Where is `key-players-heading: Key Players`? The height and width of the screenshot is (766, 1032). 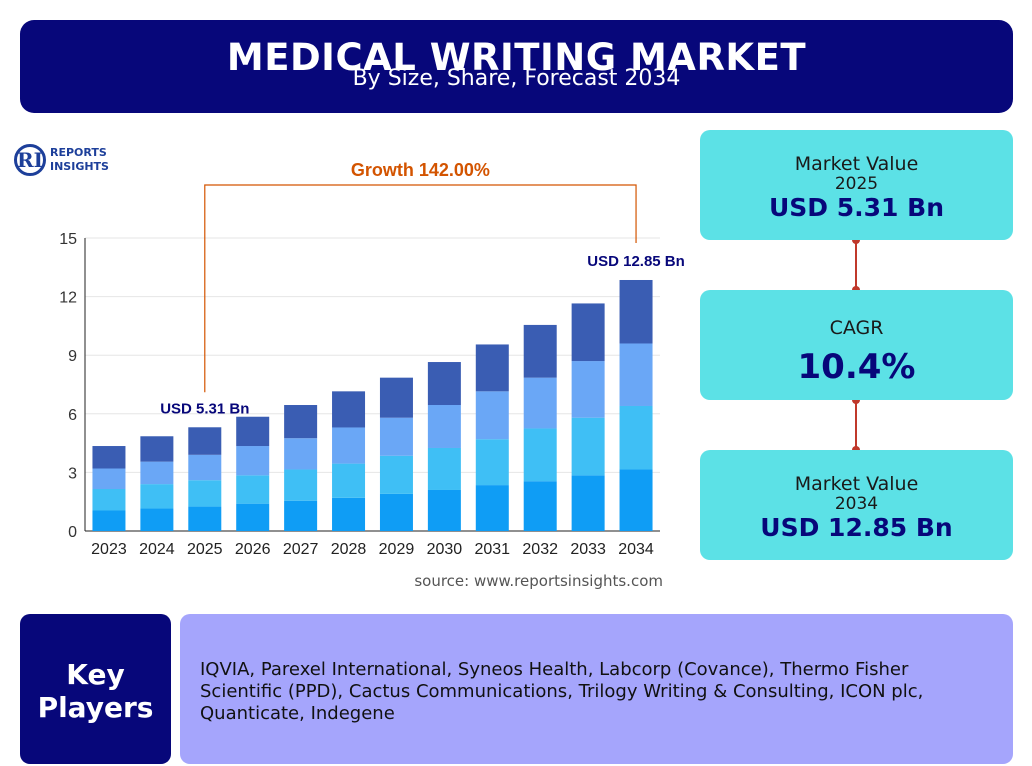
key-players-heading: Key Players is located at coordinates (95, 689).